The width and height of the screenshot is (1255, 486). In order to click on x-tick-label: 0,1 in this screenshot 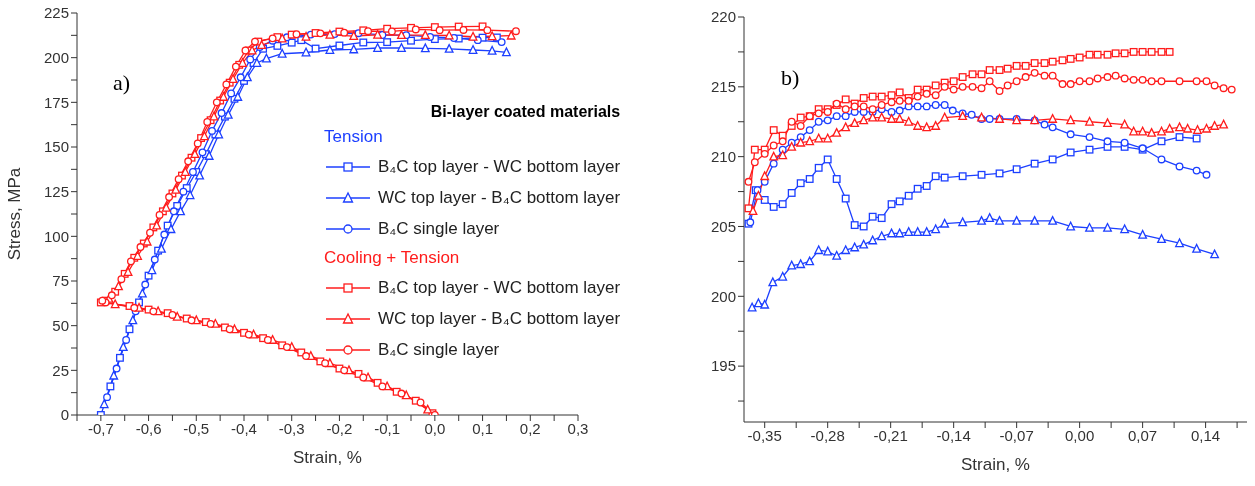, I will do `click(482, 428)`.